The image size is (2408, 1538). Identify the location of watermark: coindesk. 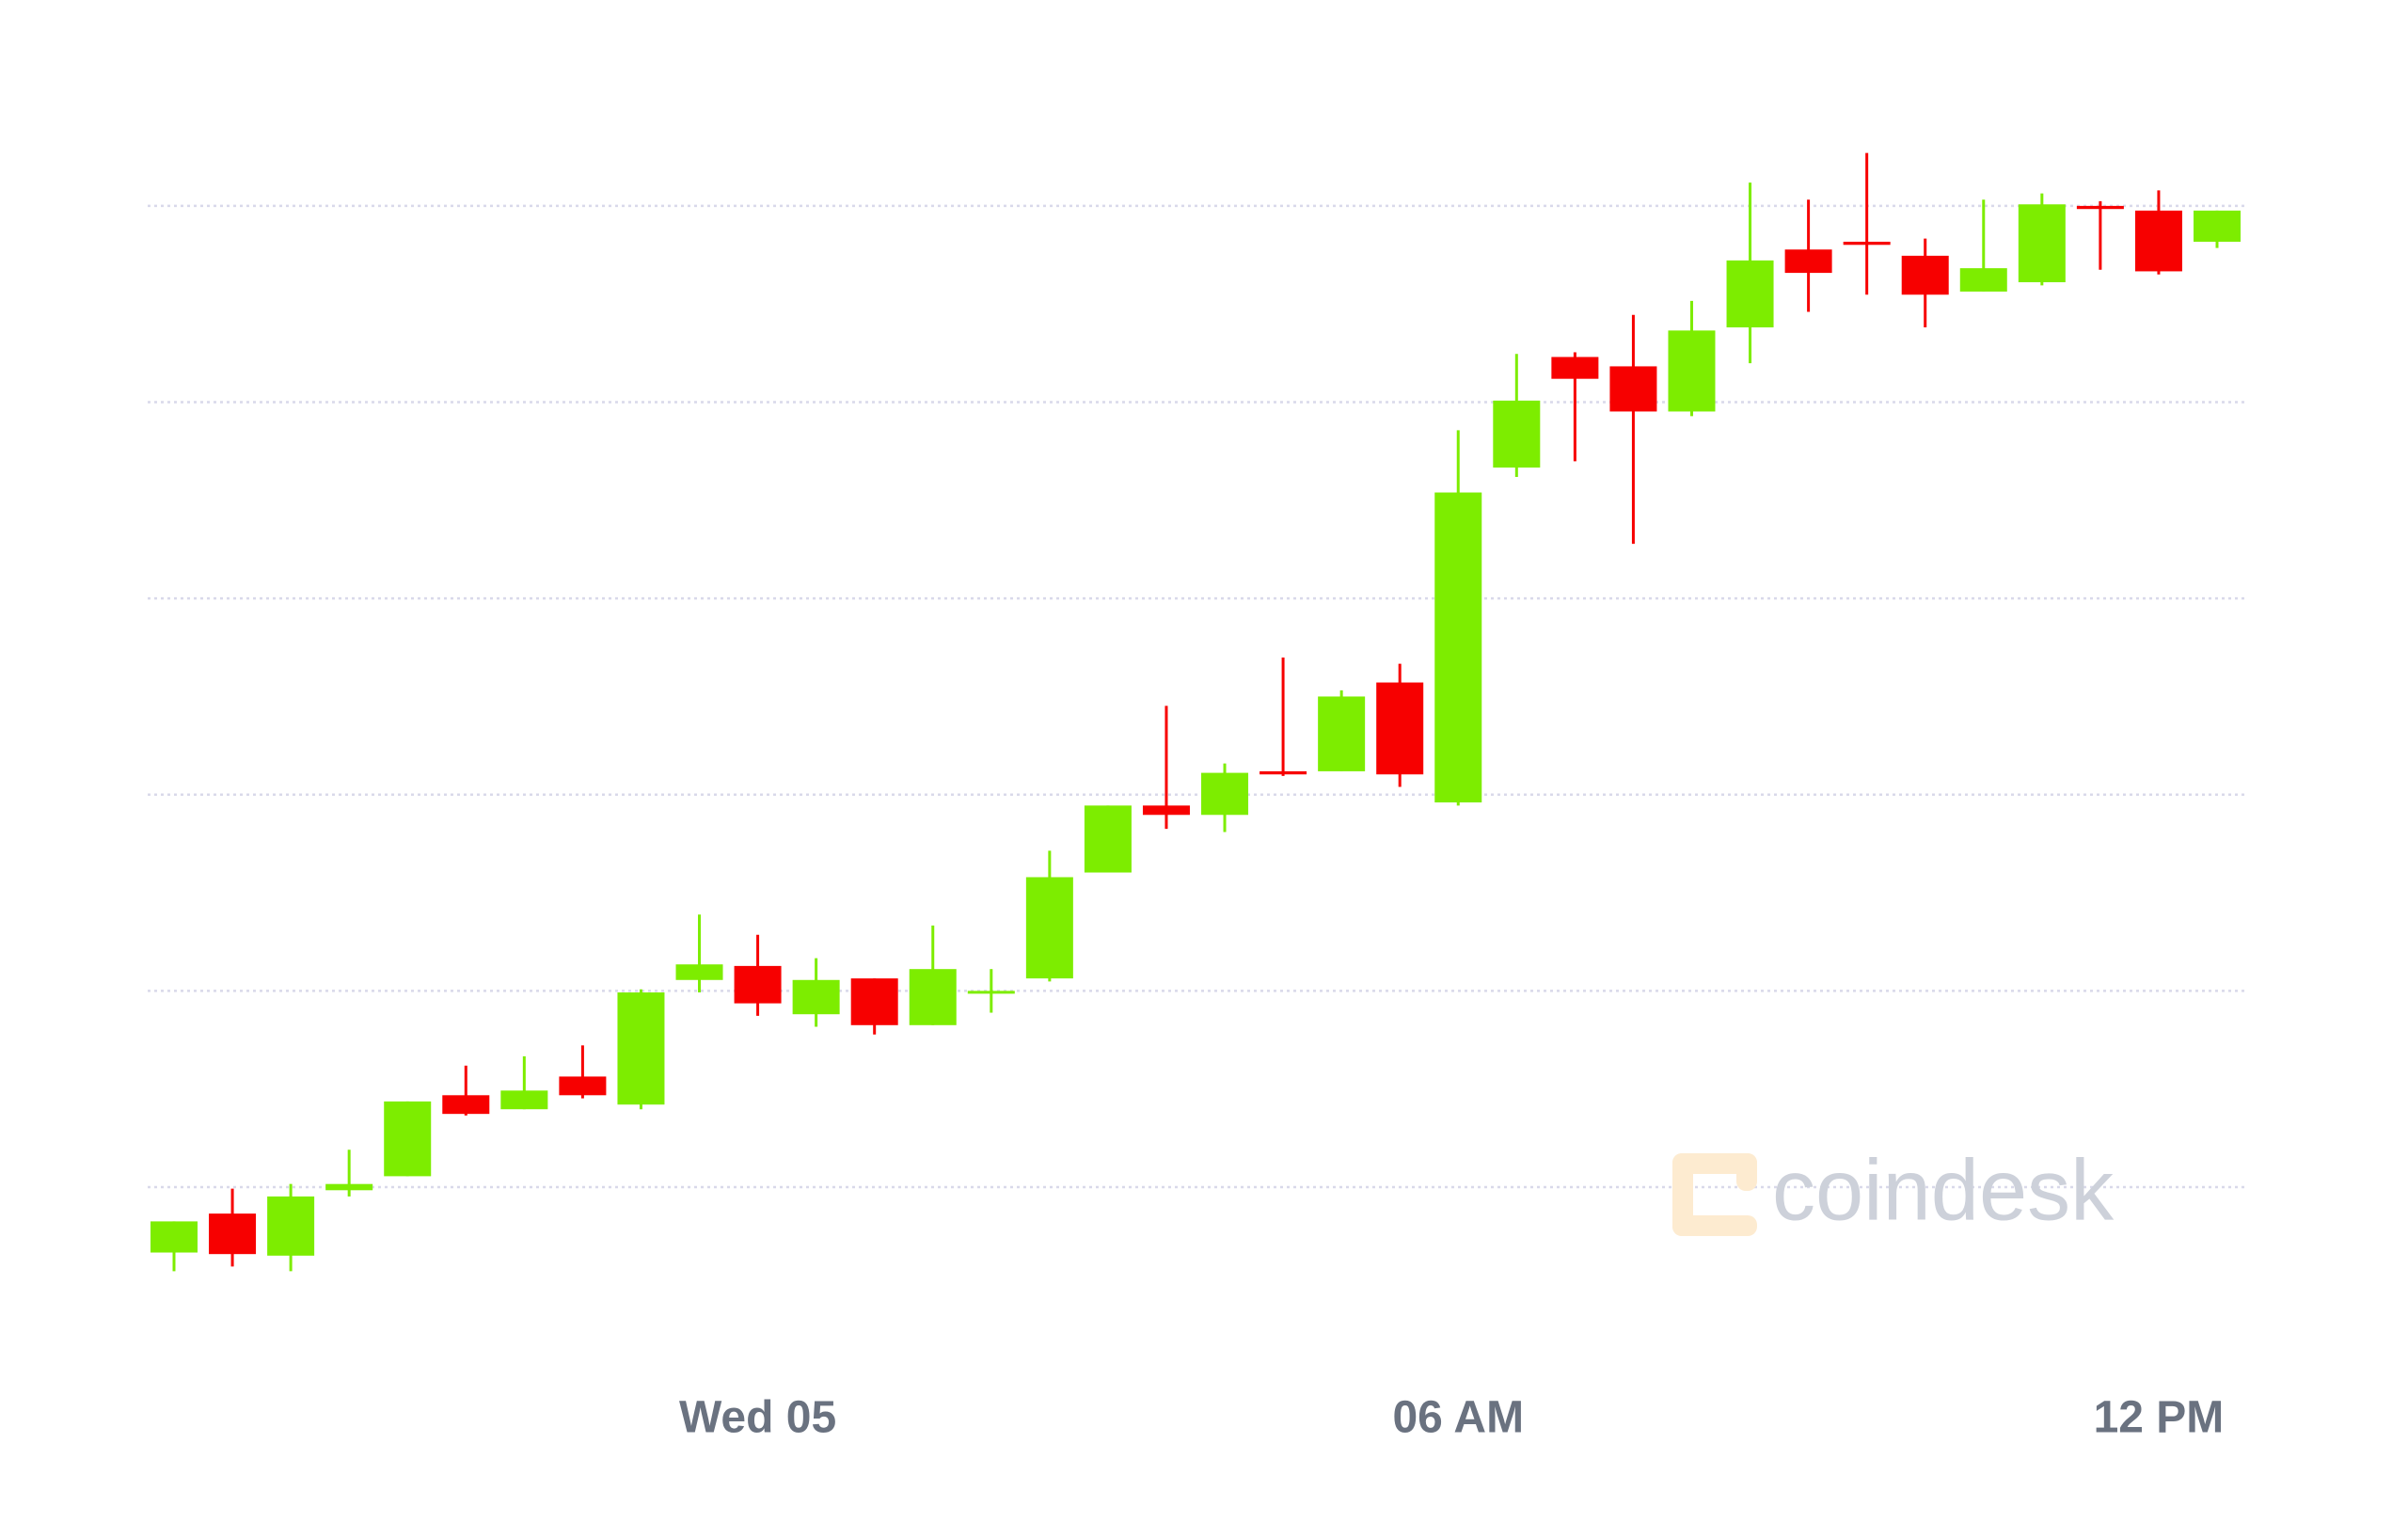
(1943, 1190).